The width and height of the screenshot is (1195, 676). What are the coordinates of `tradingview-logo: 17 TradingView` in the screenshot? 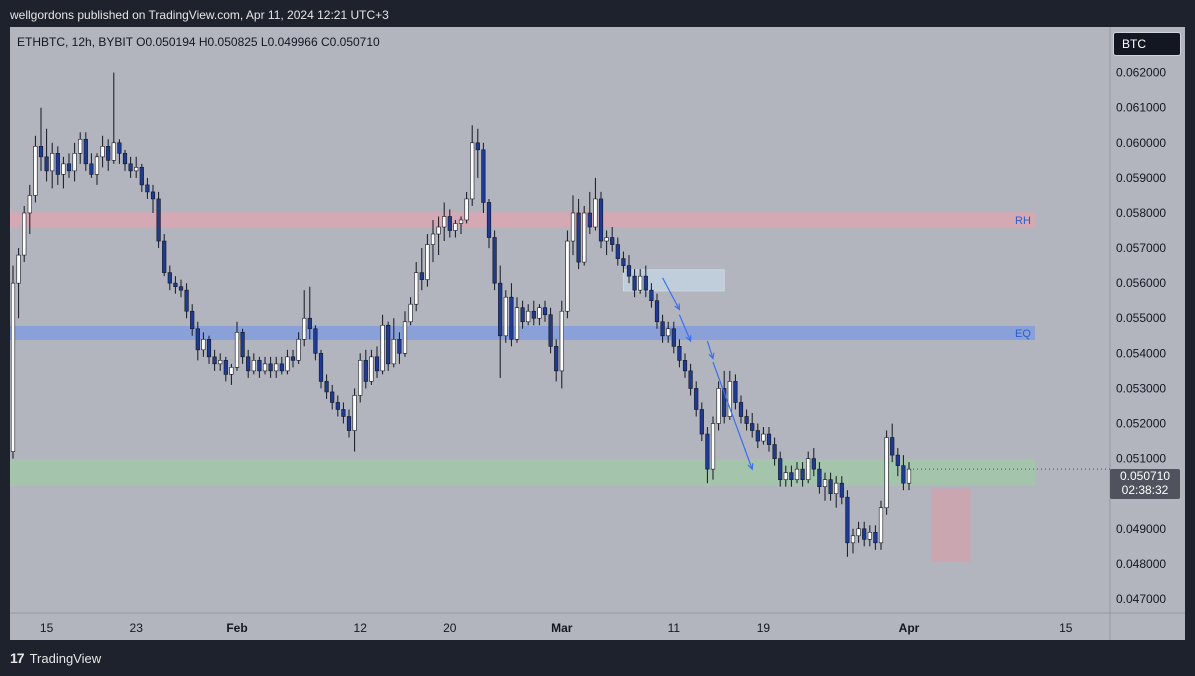 It's located at (55, 658).